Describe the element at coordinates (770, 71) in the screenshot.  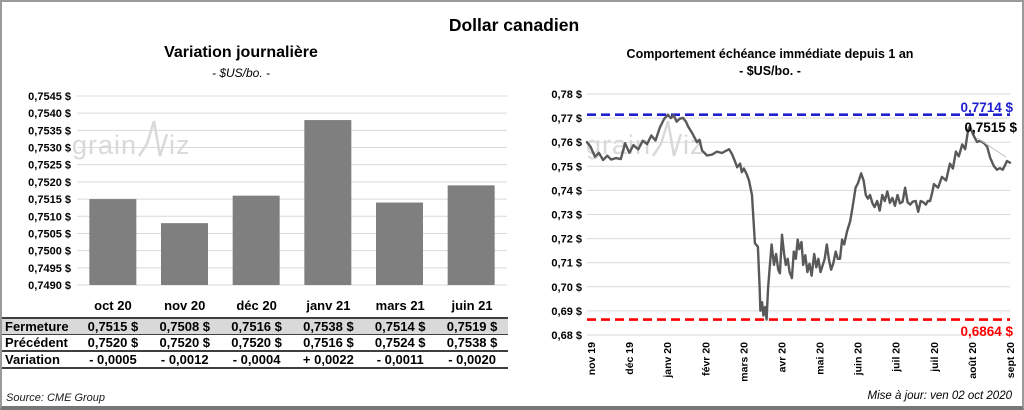
I see `line-chart-subtitle: - $US/bo. -` at that location.